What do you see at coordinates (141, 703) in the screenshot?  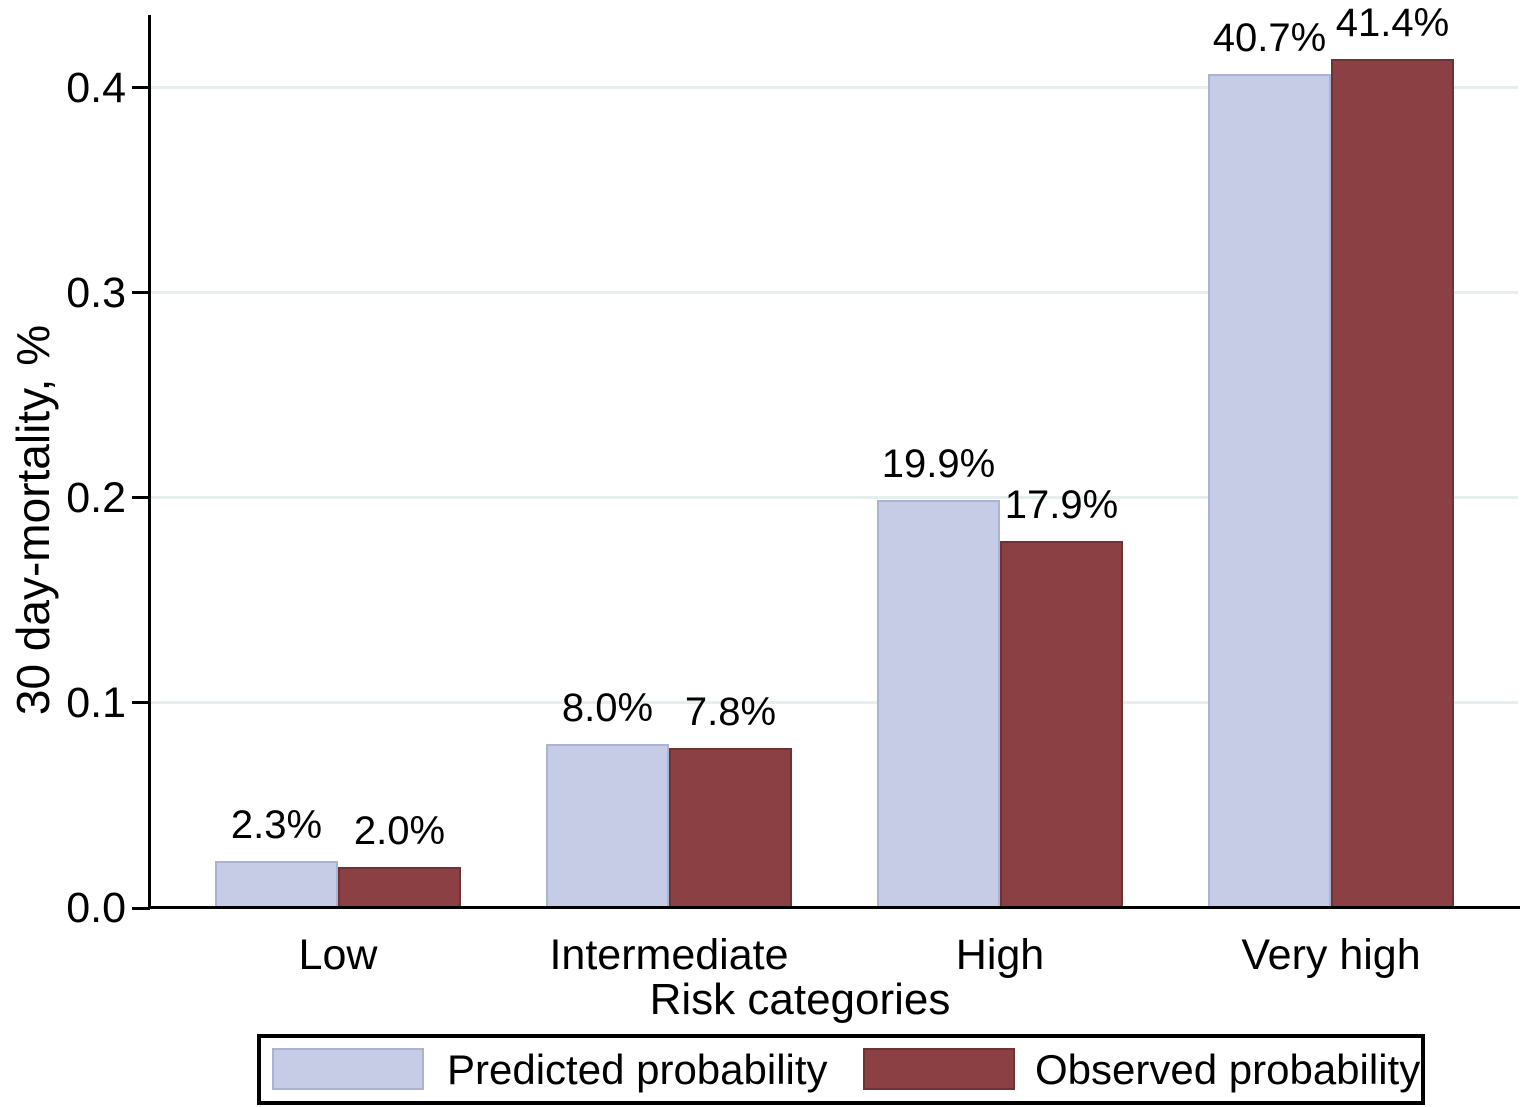 I see `y-tick-0.1` at bounding box center [141, 703].